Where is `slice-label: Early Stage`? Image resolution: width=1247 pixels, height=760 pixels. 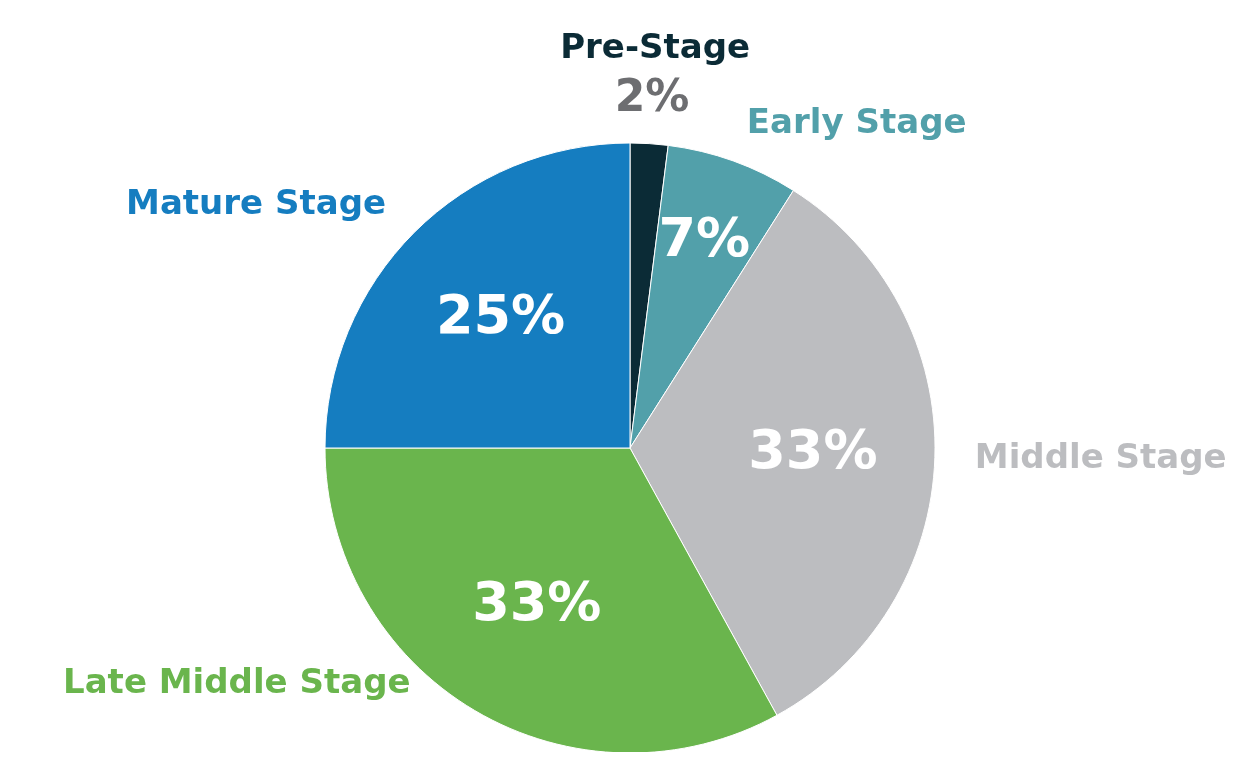 slice-label: Early Stage is located at coordinates (856, 120).